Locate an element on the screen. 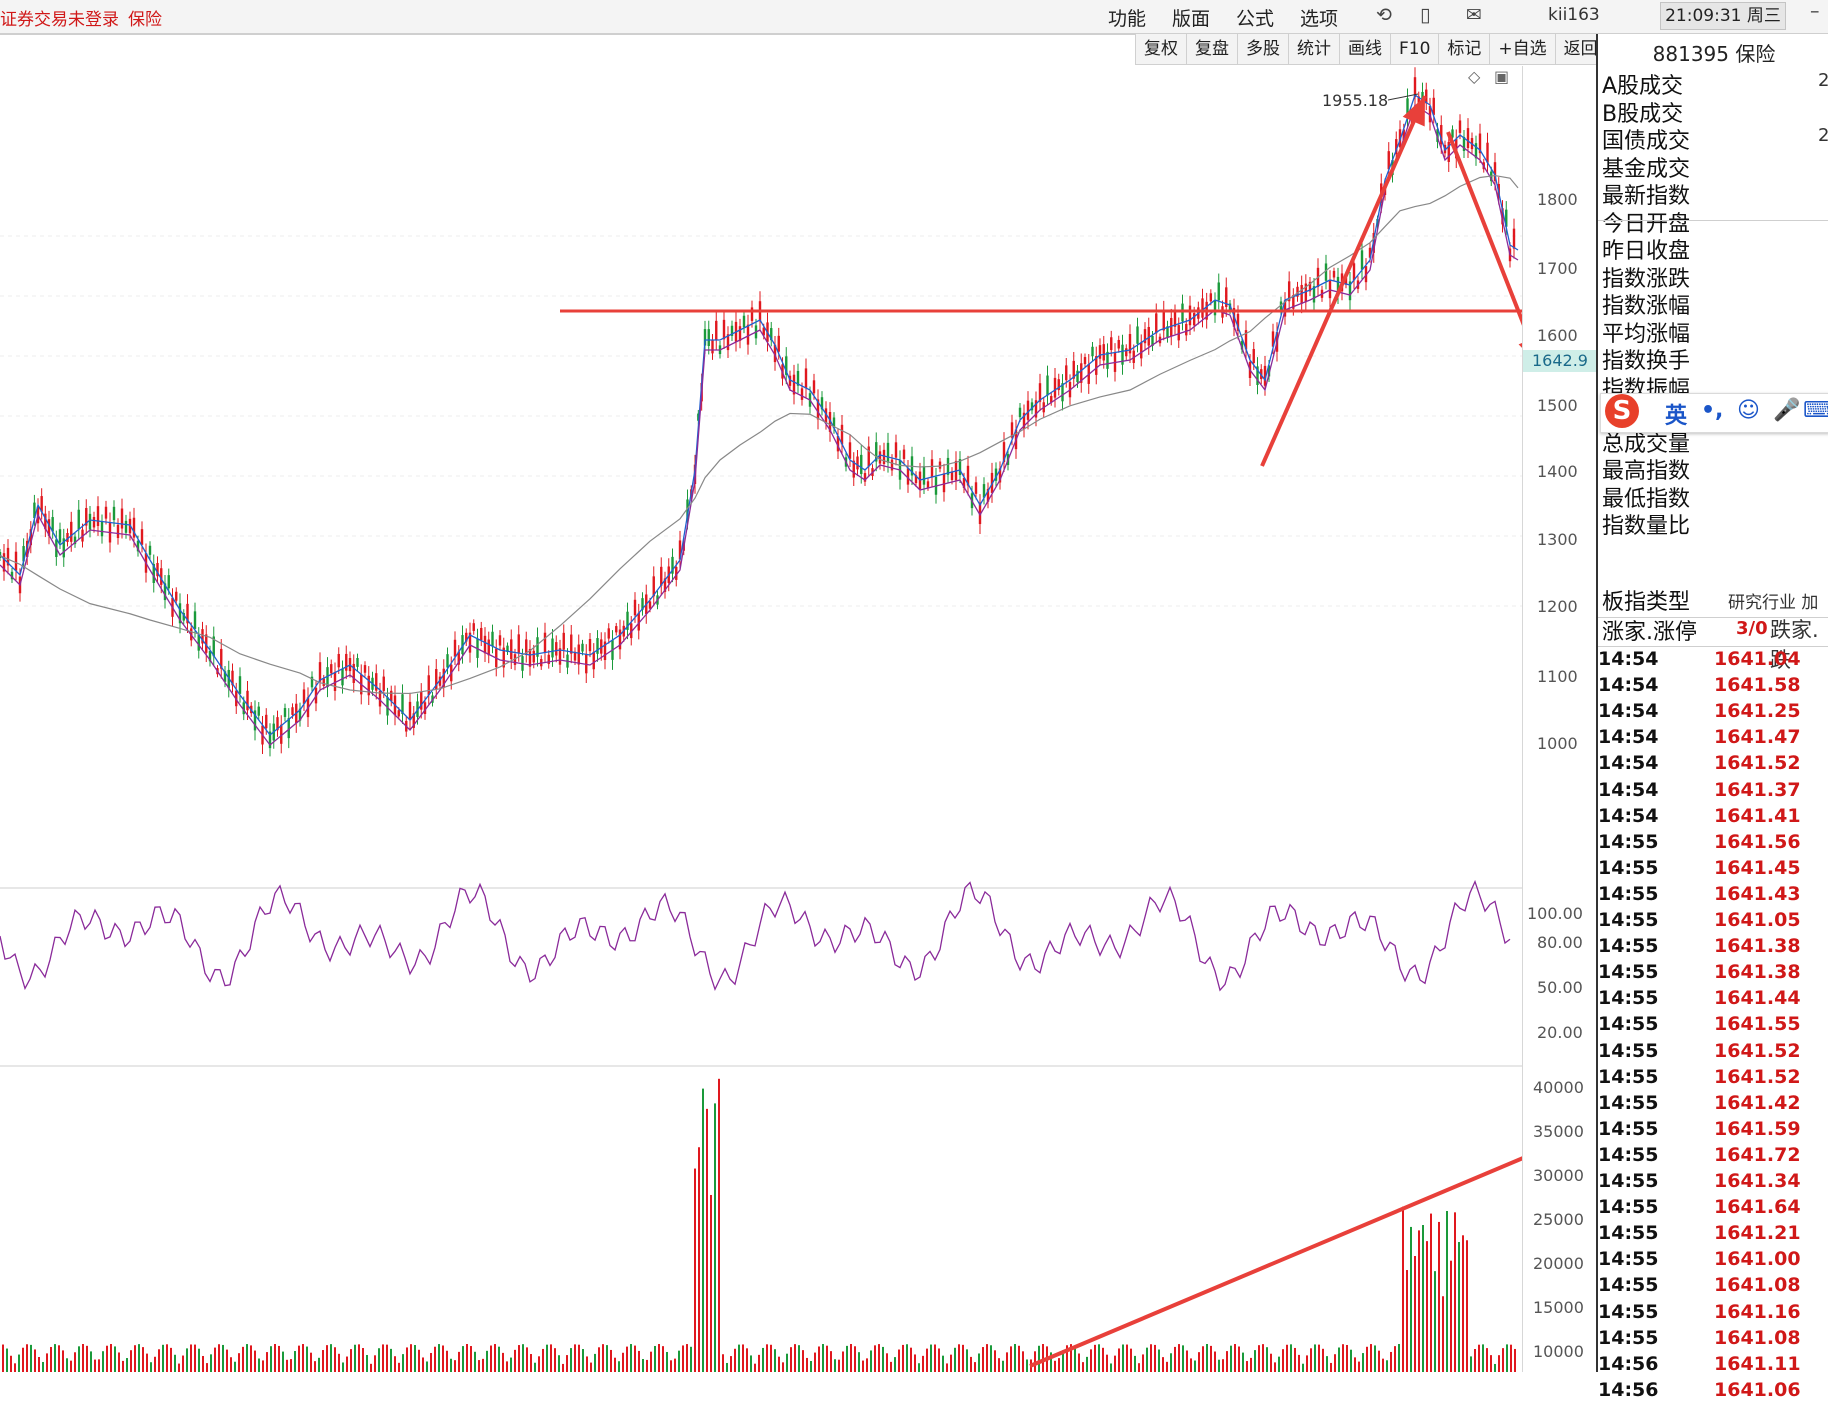 The height and width of the screenshot is (1401, 1828). ime-punctuation-icon: •, is located at coordinates (1712, 410).